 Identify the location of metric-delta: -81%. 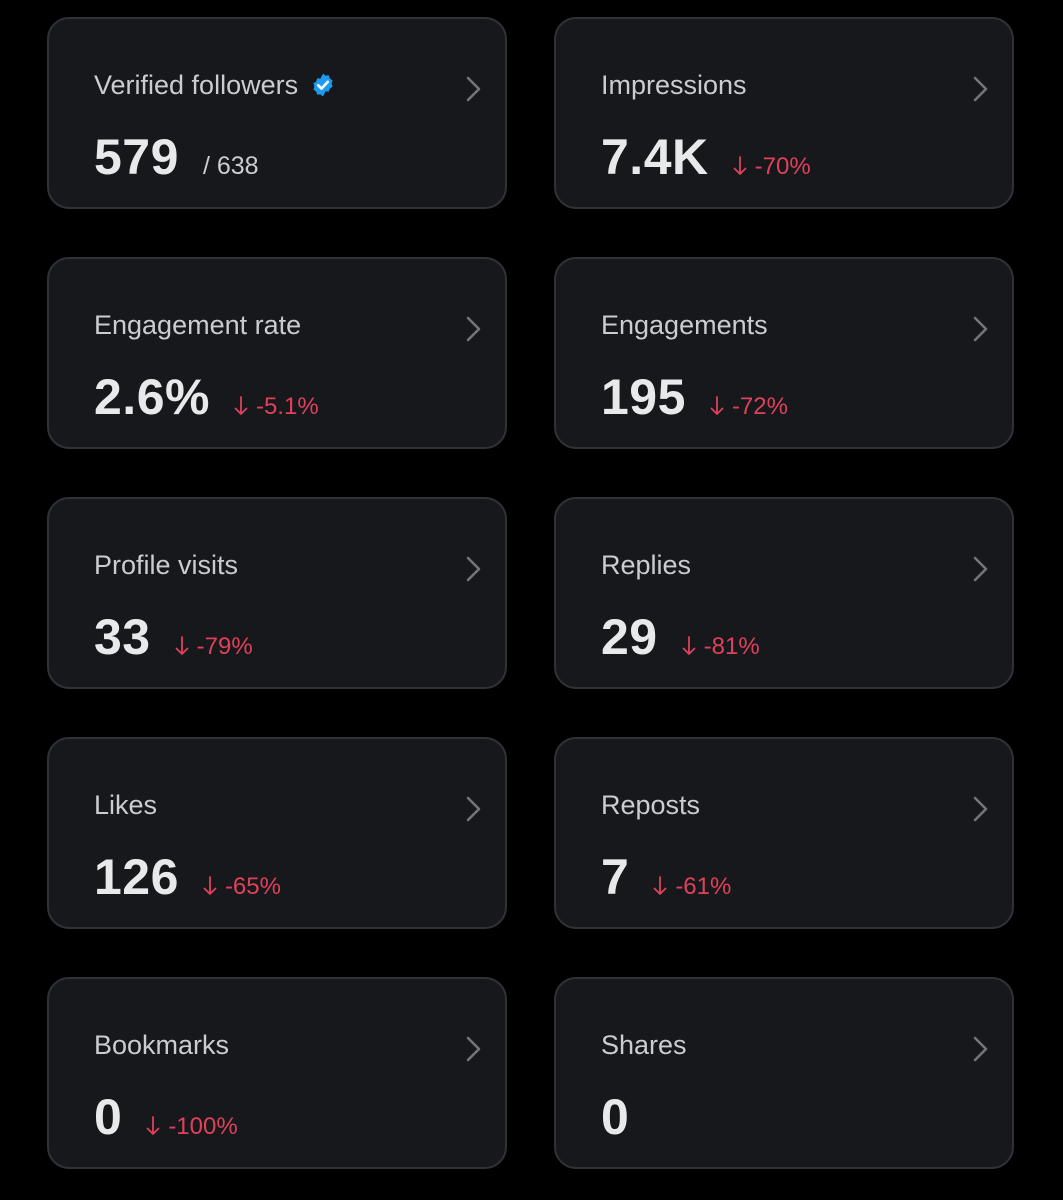
(721, 647).